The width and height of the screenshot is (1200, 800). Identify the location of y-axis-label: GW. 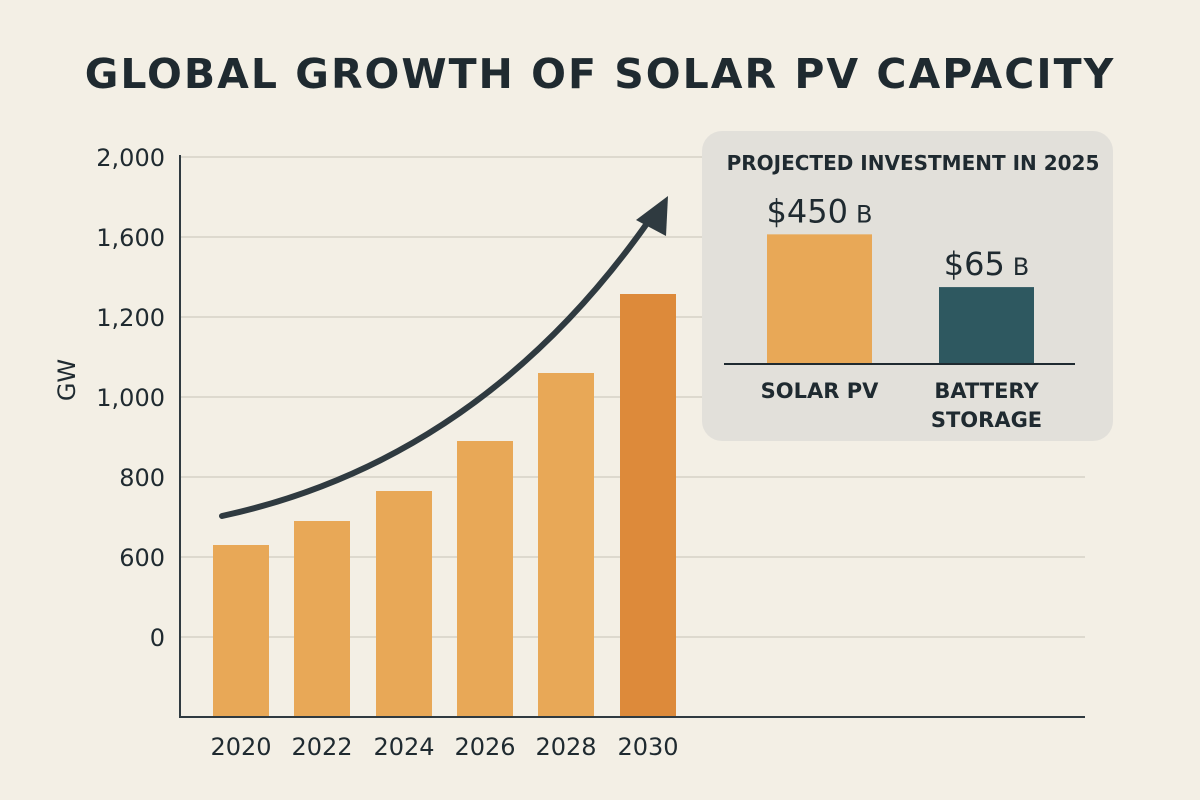
(67, 380).